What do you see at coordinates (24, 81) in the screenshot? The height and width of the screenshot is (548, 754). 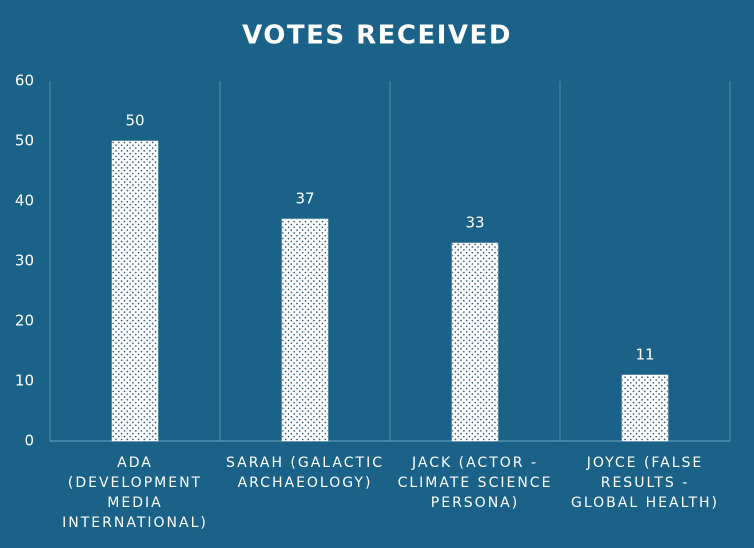 I see `y-tick-label: 60` at bounding box center [24, 81].